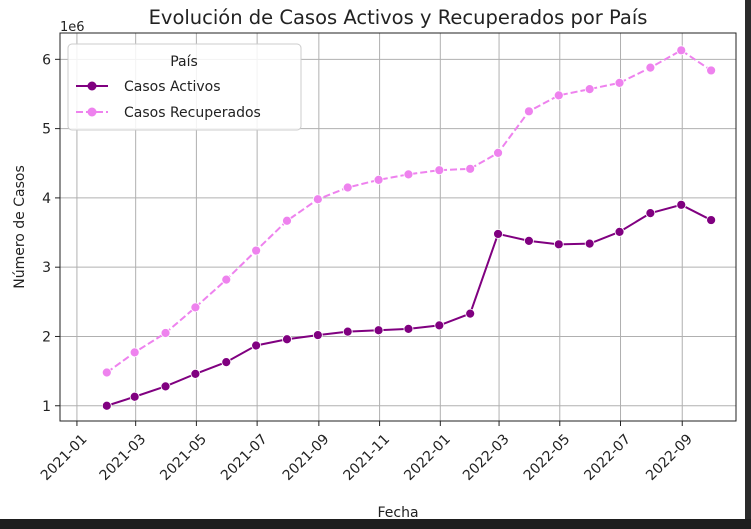 This screenshot has width=751, height=529. I want to click on x-tick-label: 2021-09, so click(306, 457).